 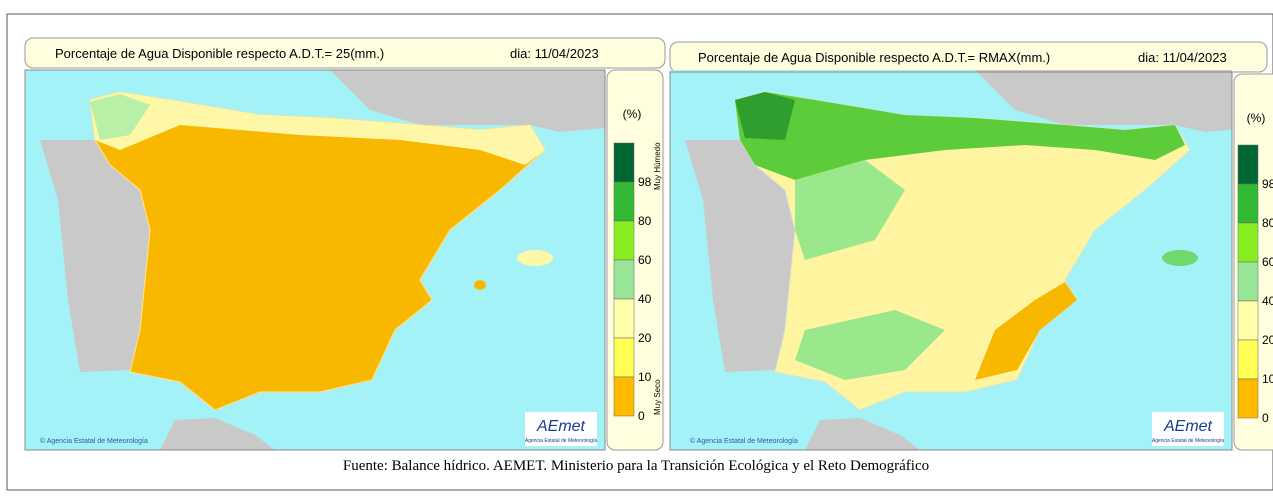 What do you see at coordinates (657, 397) in the screenshot?
I see `legend-dry: Muy Seco` at bounding box center [657, 397].